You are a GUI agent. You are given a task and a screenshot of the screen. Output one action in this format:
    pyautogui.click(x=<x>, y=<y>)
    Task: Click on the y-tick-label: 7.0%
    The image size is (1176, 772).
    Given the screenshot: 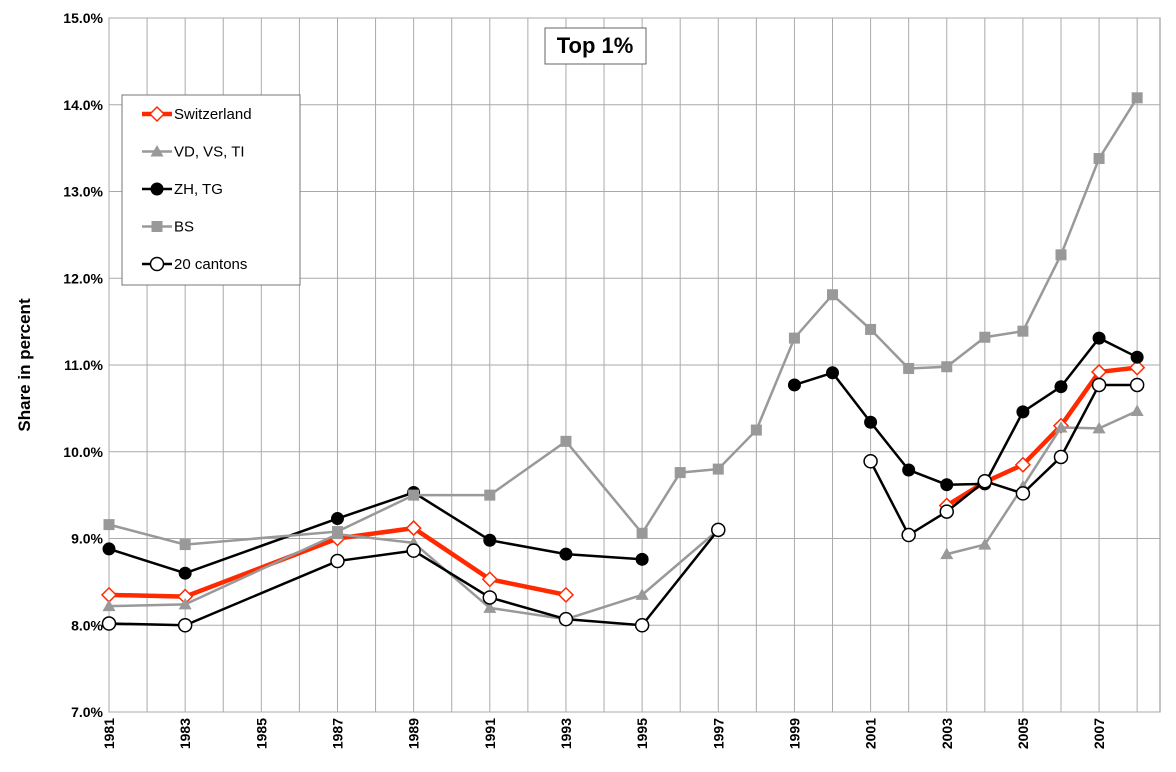 What is the action you would take?
    pyautogui.click(x=87, y=712)
    